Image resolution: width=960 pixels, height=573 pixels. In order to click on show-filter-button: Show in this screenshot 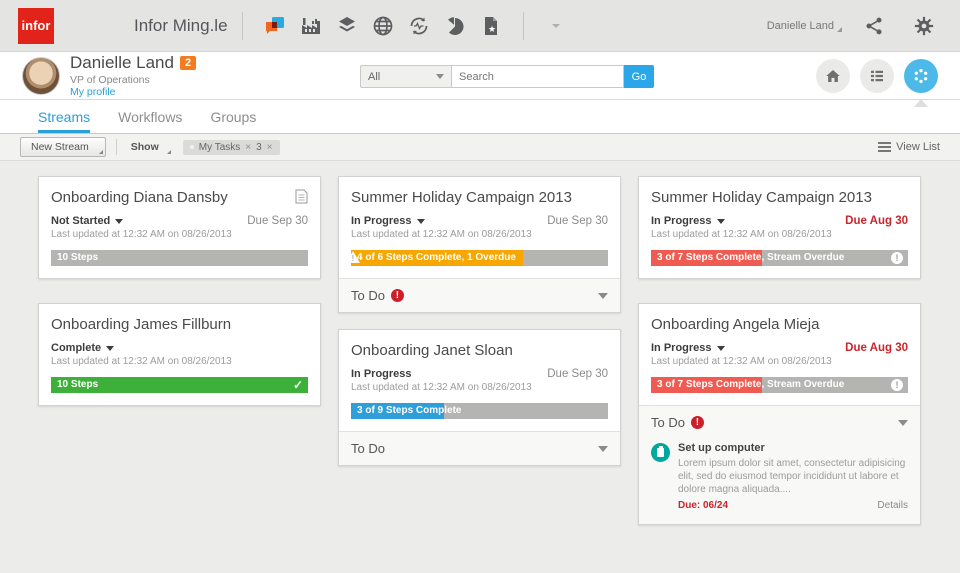, I will do `click(150, 147)`.